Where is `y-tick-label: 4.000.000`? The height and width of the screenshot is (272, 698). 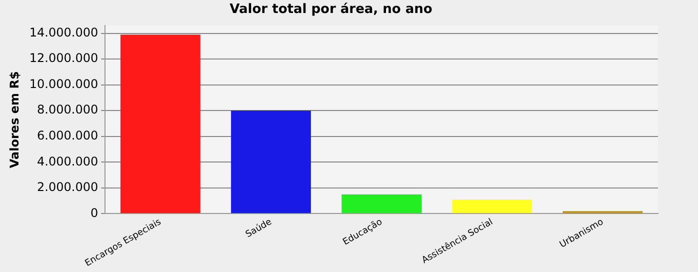
y-tick-label: 4.000.000 is located at coordinates (67, 161).